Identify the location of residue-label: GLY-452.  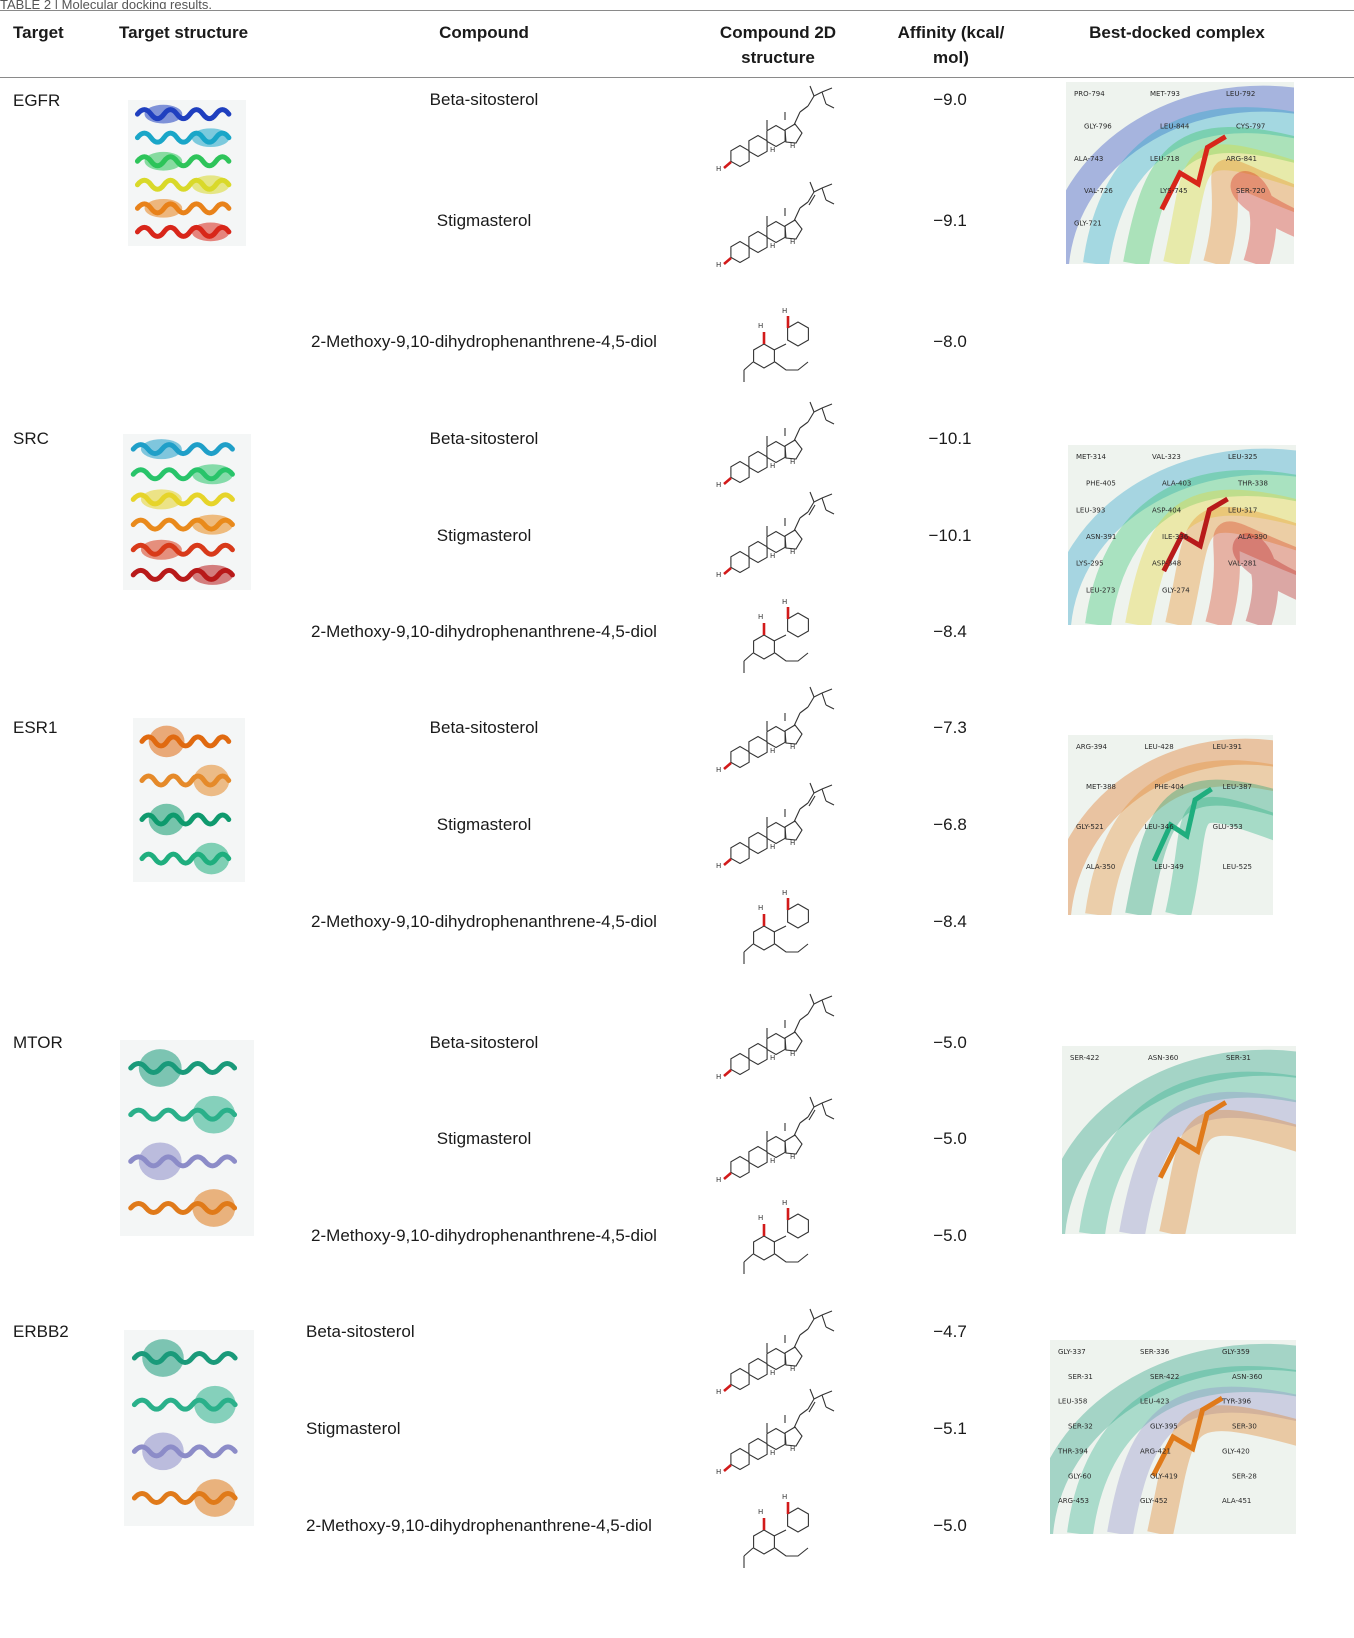
(1154, 1501).